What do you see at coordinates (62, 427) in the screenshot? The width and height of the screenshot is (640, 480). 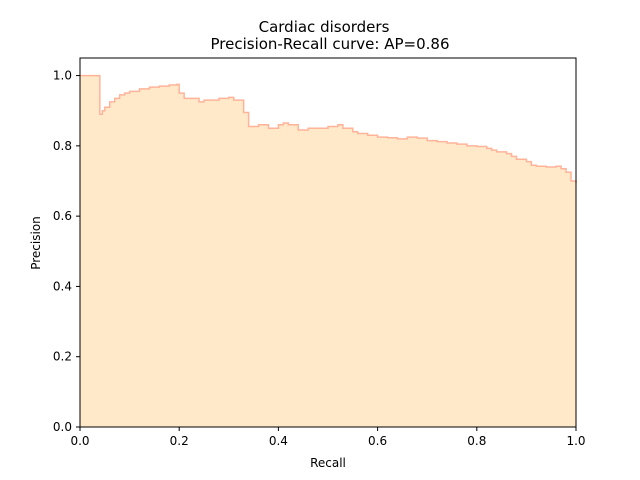 I see `y-tick-label: 0.0` at bounding box center [62, 427].